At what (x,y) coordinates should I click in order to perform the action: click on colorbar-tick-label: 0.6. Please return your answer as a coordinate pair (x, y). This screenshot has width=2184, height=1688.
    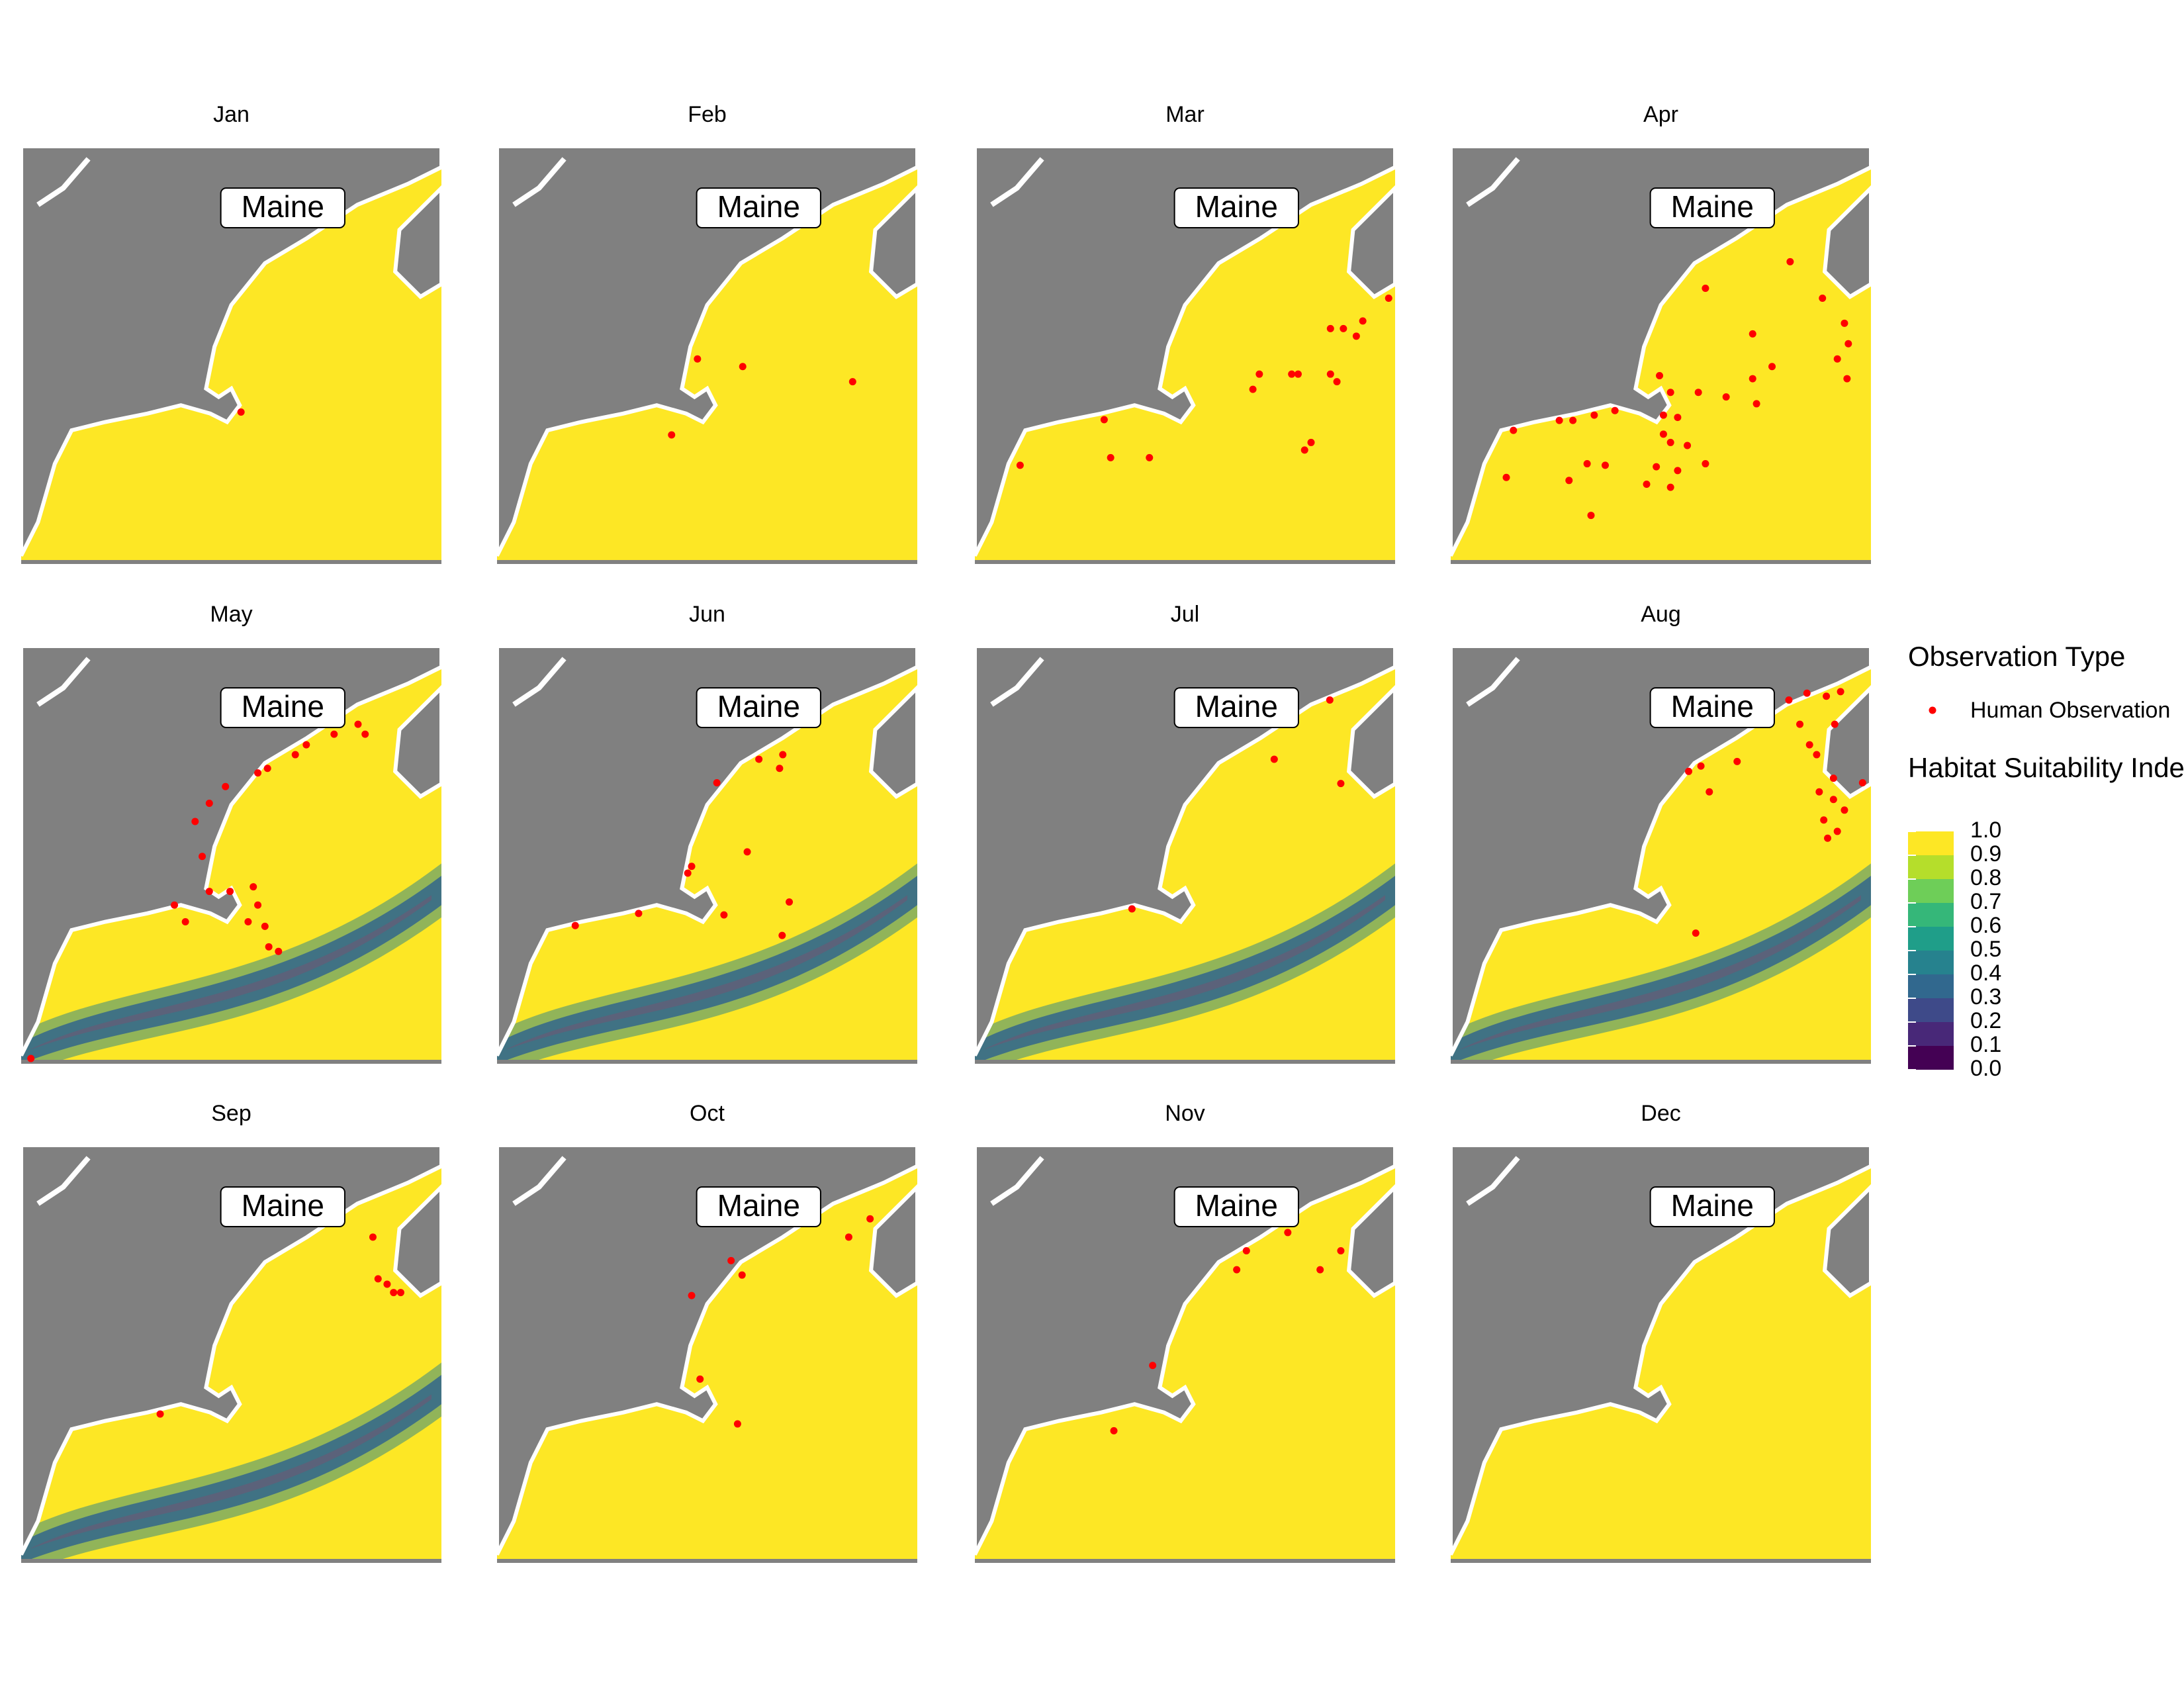
    Looking at the image, I should click on (1985, 925).